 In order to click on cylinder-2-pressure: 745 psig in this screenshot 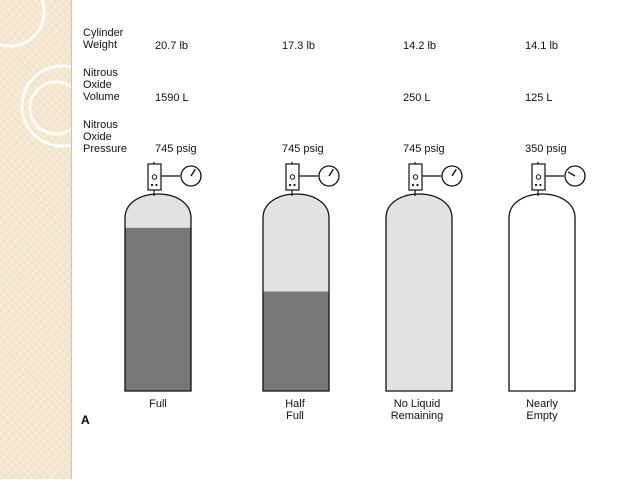, I will do `click(303, 149)`.